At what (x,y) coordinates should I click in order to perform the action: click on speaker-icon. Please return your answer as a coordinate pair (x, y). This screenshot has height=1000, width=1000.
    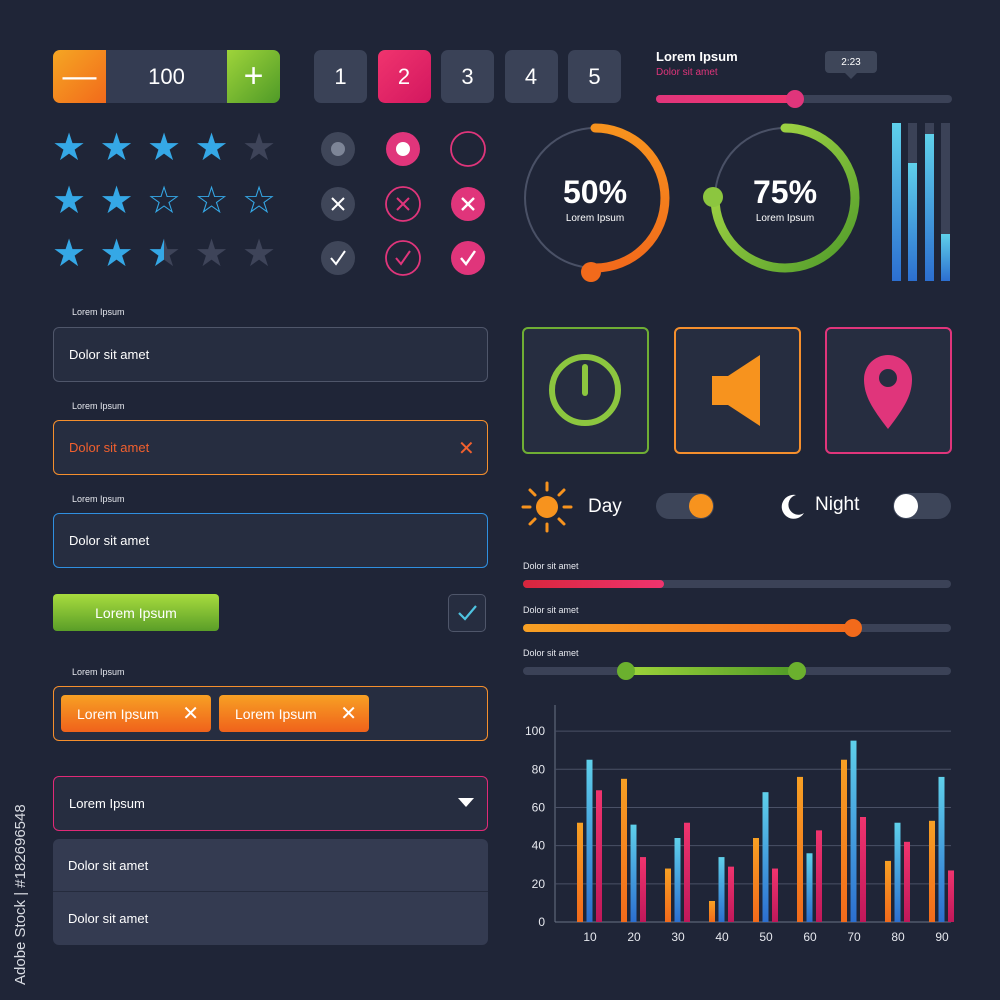
    Looking at the image, I should click on (736, 390).